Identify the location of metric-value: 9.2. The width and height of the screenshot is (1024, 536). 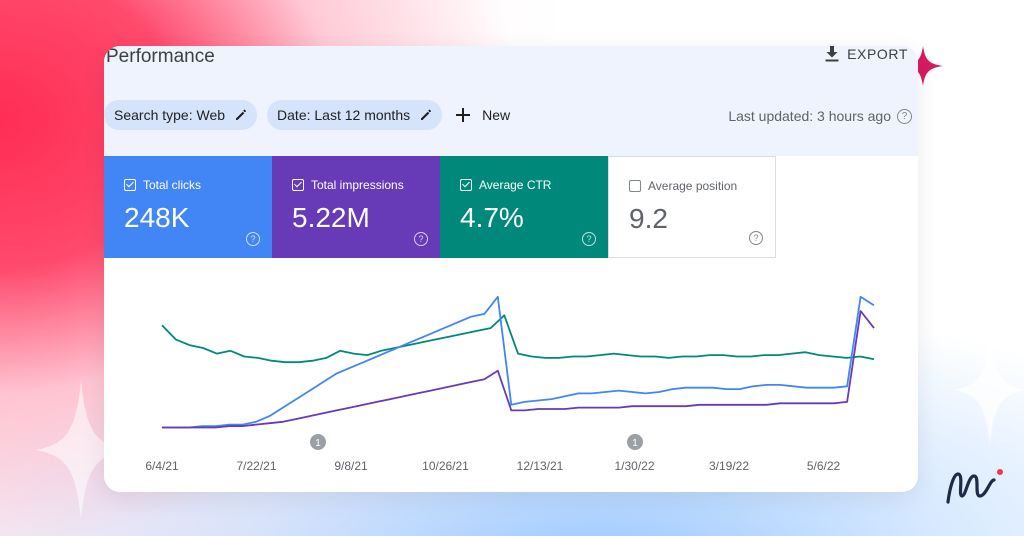
(648, 218).